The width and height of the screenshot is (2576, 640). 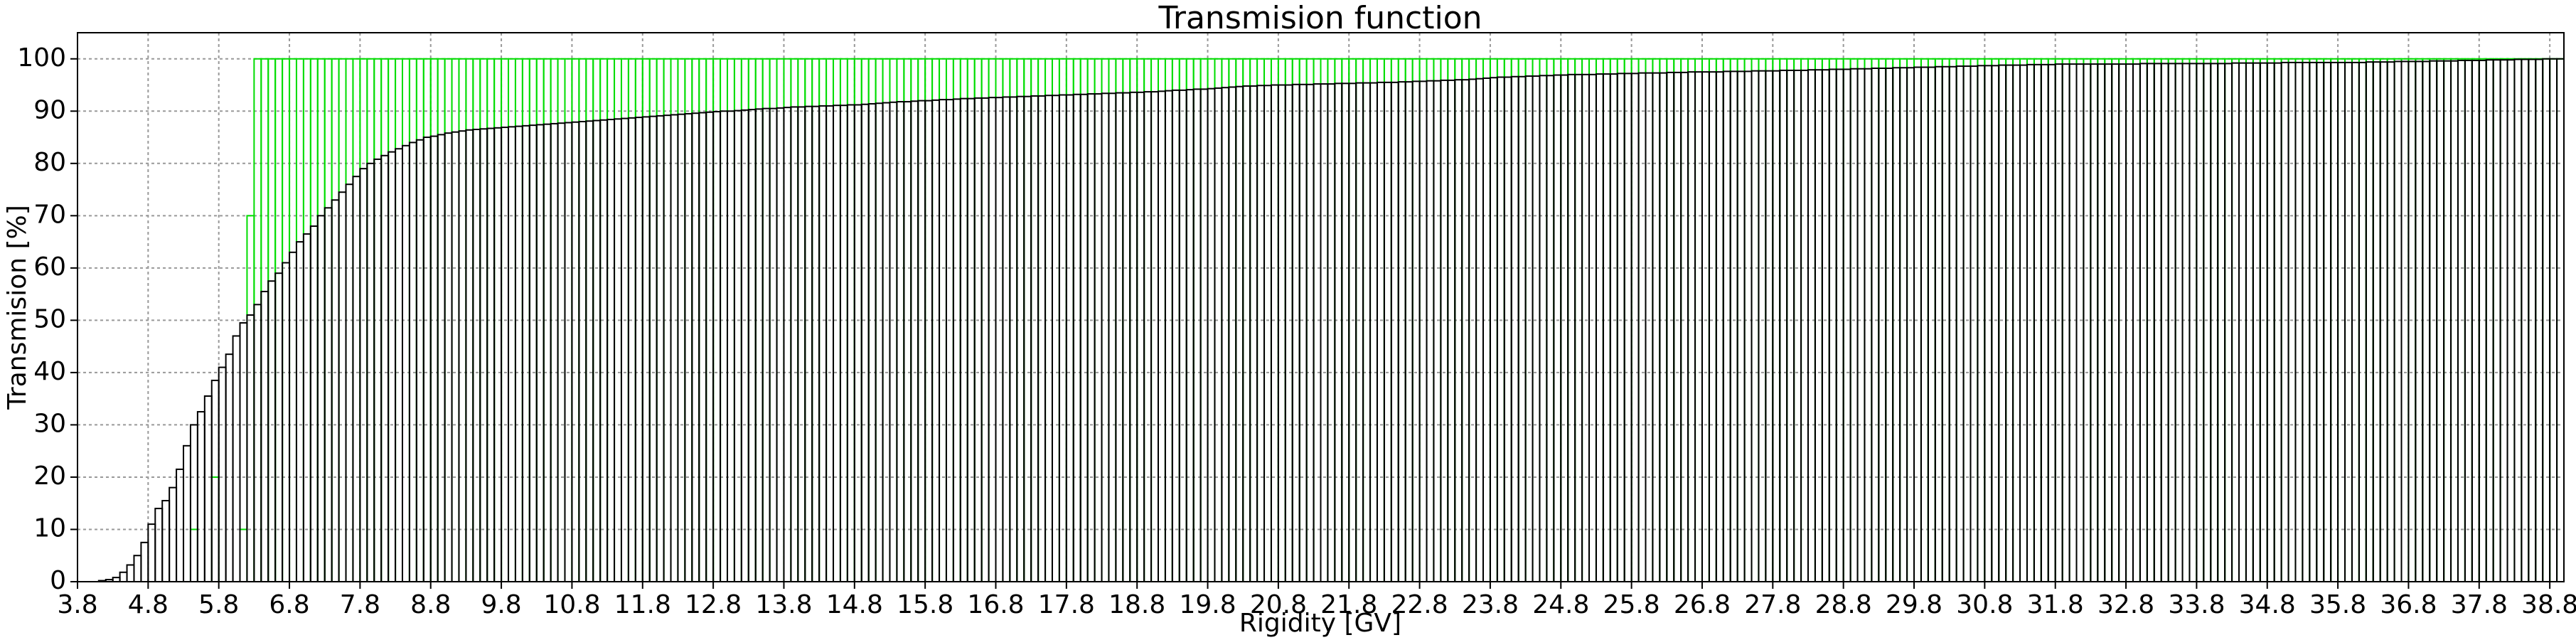 What do you see at coordinates (431, 604) in the screenshot?
I see `x-tick-label: 8.8` at bounding box center [431, 604].